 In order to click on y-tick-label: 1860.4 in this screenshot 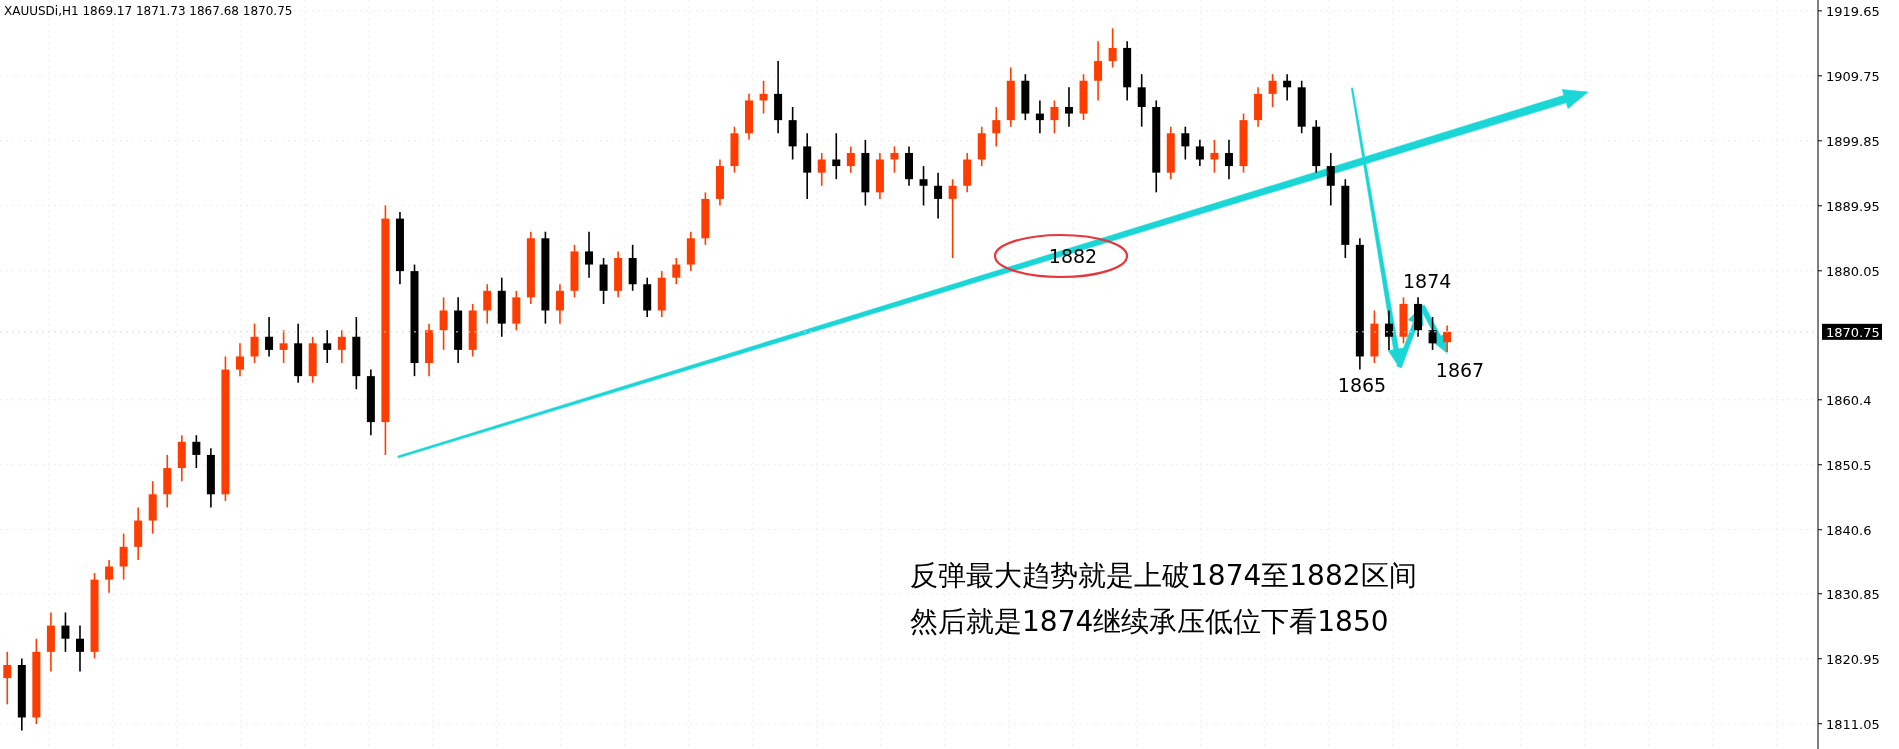, I will do `click(1849, 400)`.